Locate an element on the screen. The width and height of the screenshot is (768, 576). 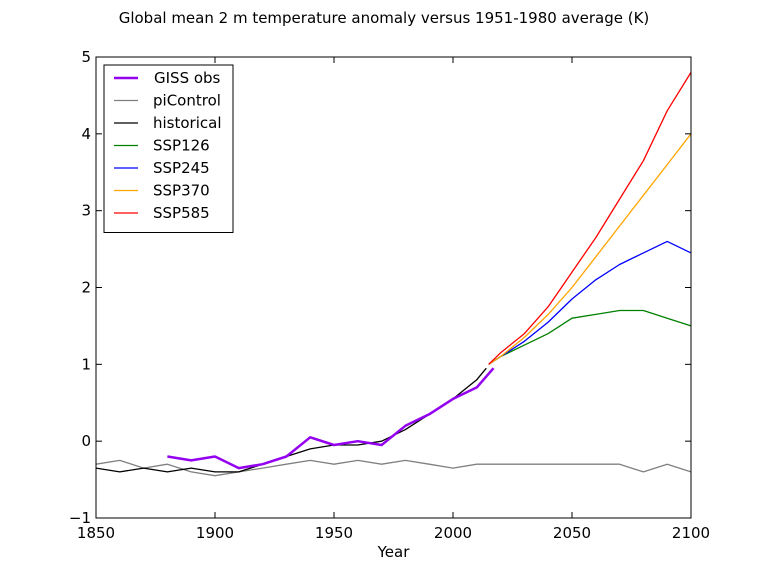
y-tick-label: 3 is located at coordinates (86, 211).